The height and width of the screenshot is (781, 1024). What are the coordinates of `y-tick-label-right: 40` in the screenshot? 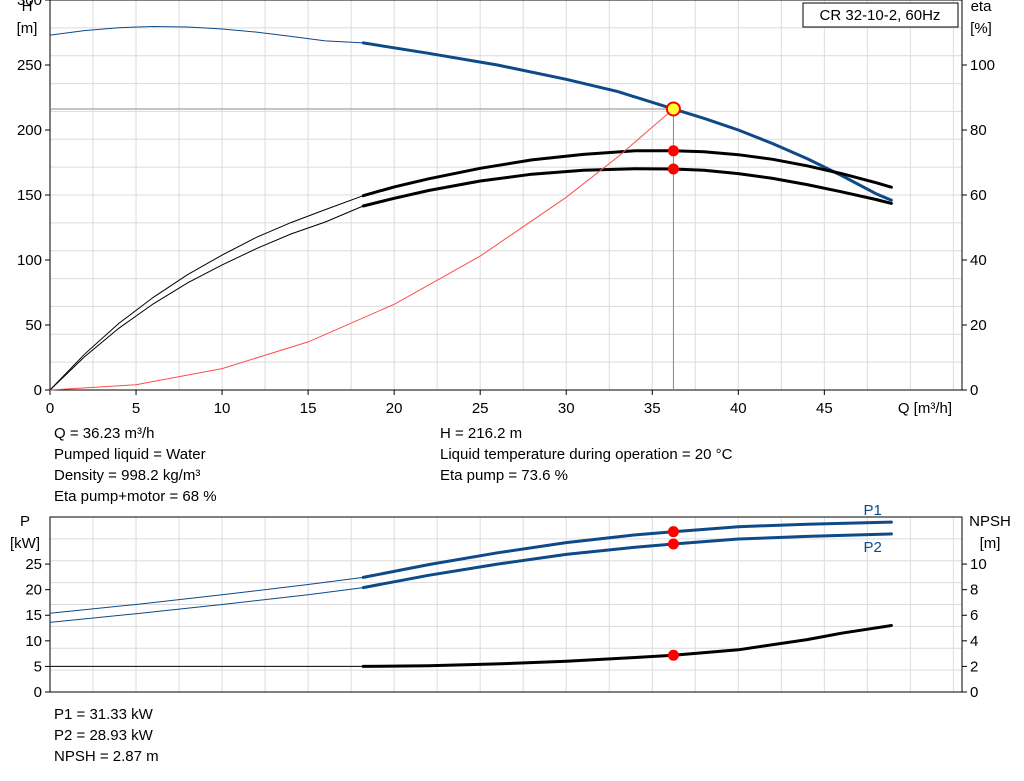 It's located at (978, 260).